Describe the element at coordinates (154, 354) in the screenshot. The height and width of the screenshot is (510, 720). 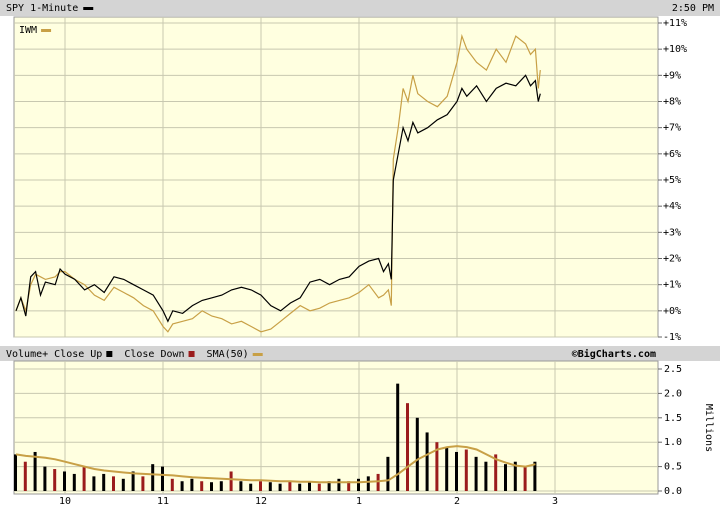
I see `legend-label: Close Down` at that location.